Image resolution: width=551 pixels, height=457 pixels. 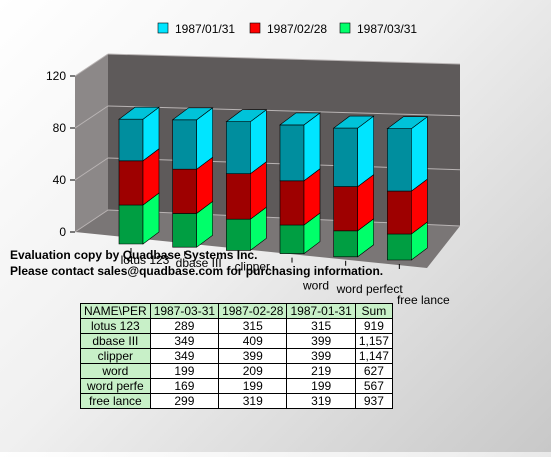 What do you see at coordinates (115, 311) in the screenshot?
I see `table-header-name: NAME\PER` at bounding box center [115, 311].